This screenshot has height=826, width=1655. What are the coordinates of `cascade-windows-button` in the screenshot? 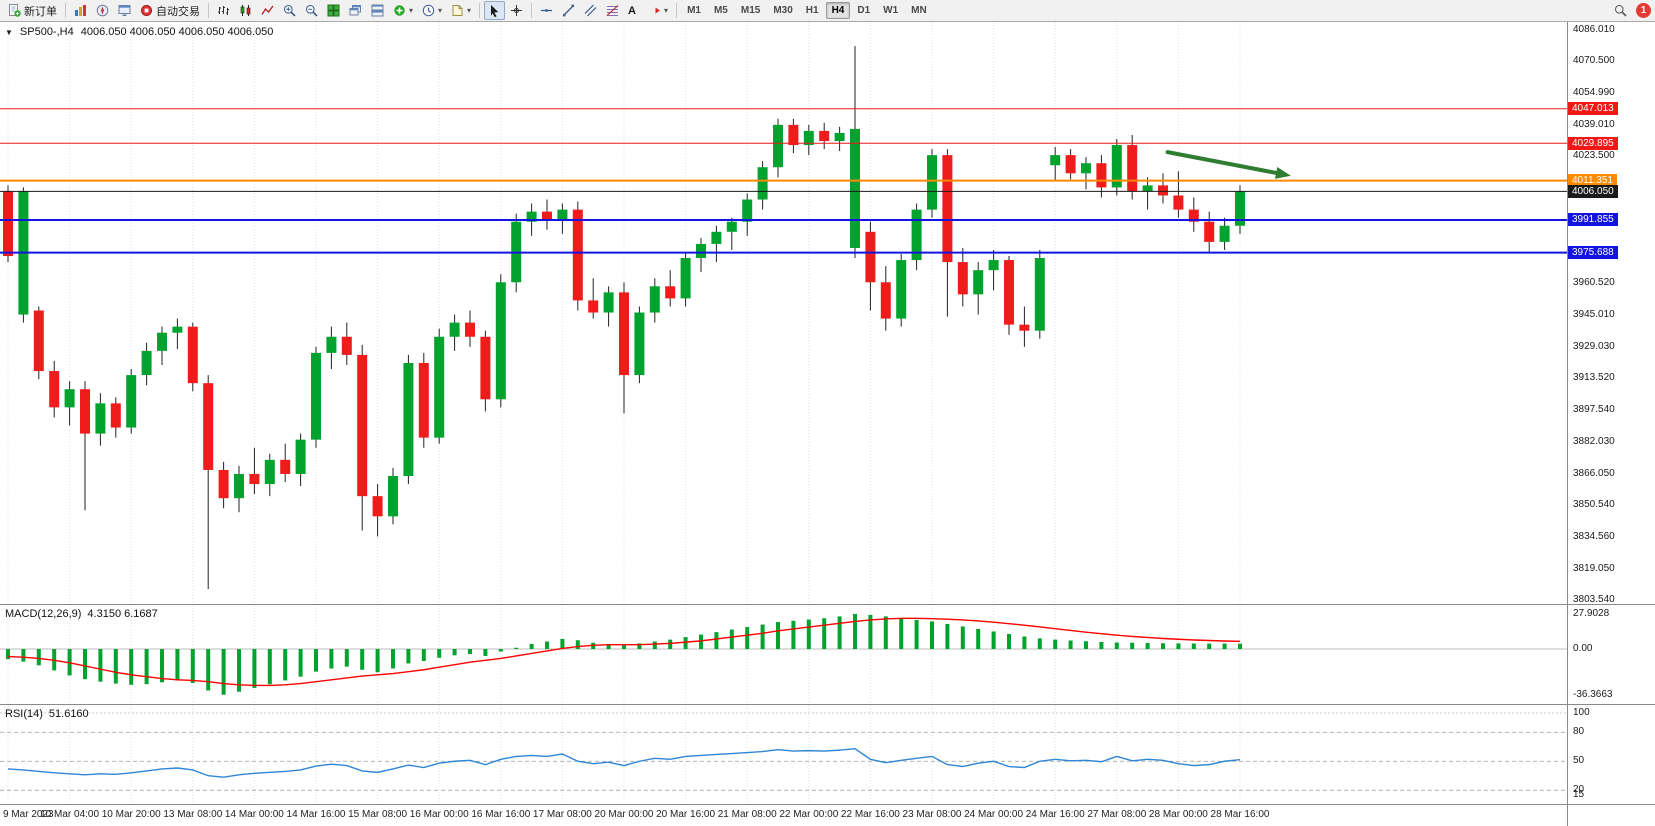 It's located at (355, 10).